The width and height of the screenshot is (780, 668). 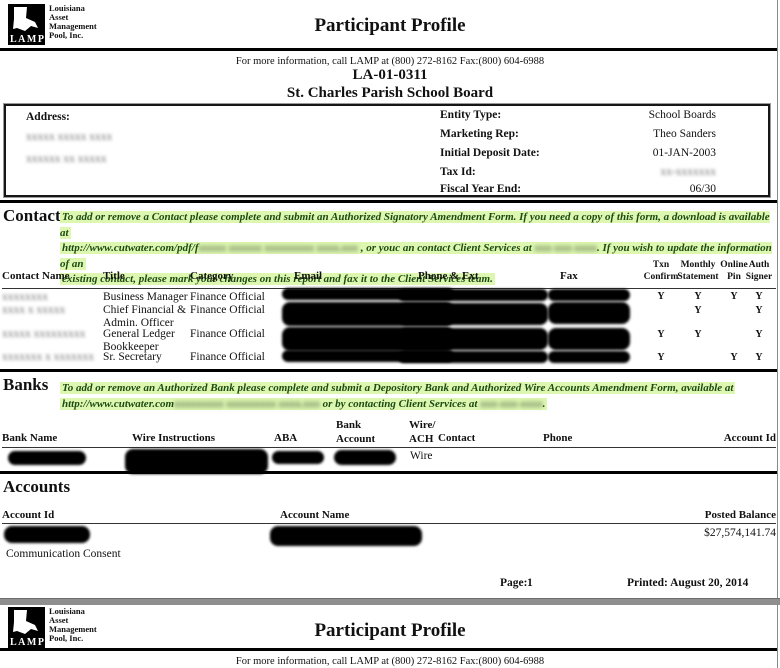 I want to click on field-value: 06/30, so click(x=702, y=189).